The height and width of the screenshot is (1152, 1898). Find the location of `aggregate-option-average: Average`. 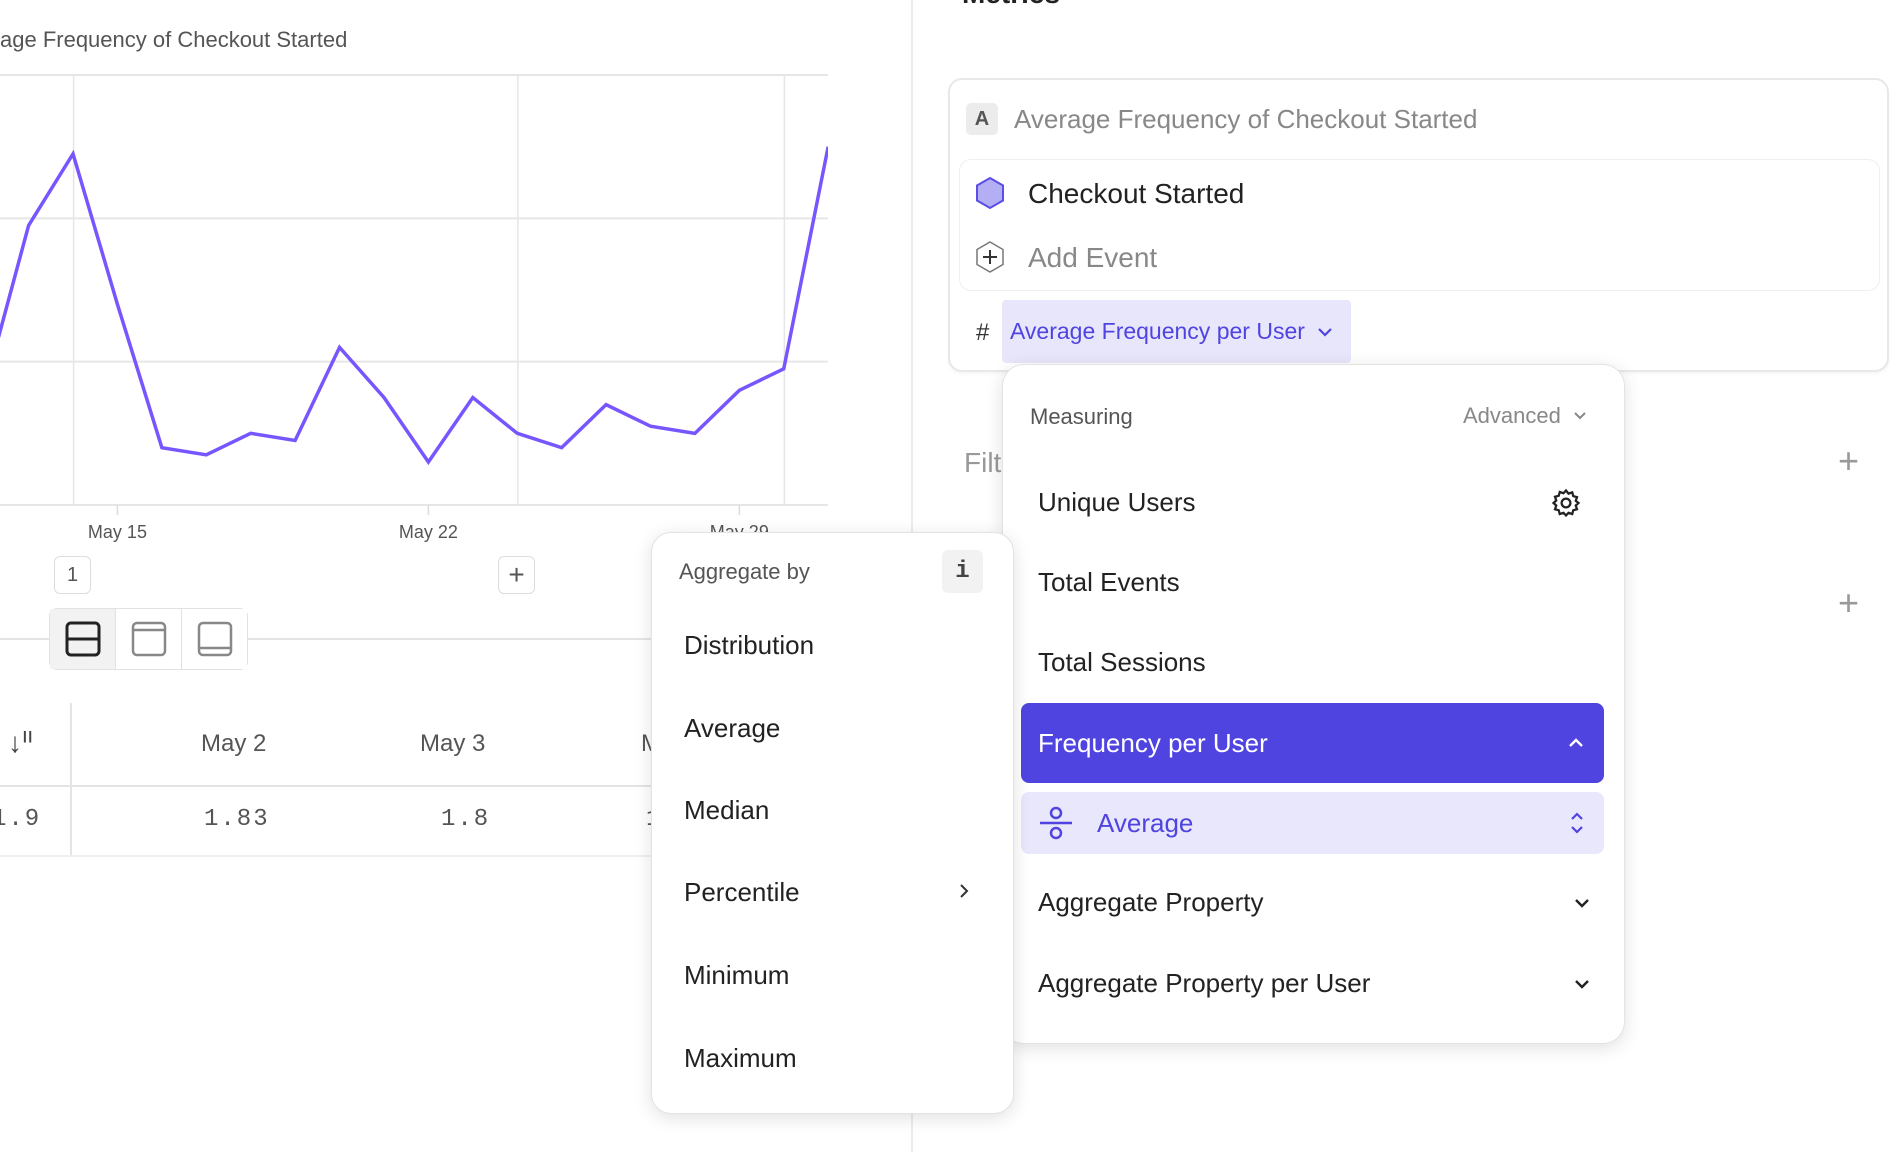

aggregate-option-average: Average is located at coordinates (732, 728).